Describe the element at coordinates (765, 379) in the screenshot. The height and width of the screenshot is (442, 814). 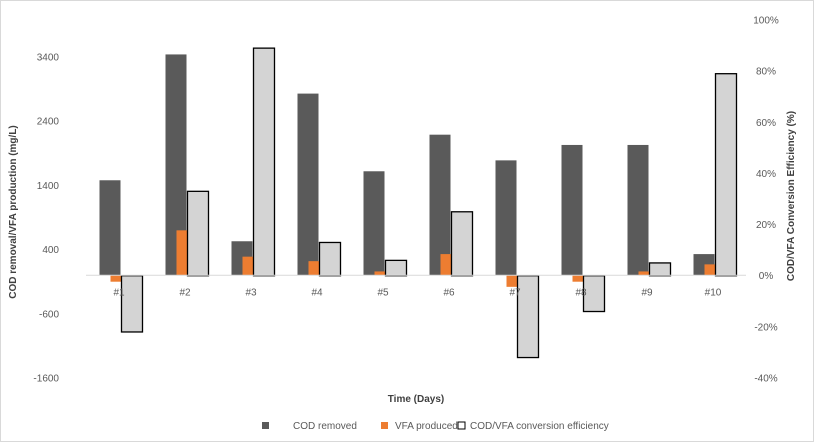
I see `right-tick-label: -40%` at that location.